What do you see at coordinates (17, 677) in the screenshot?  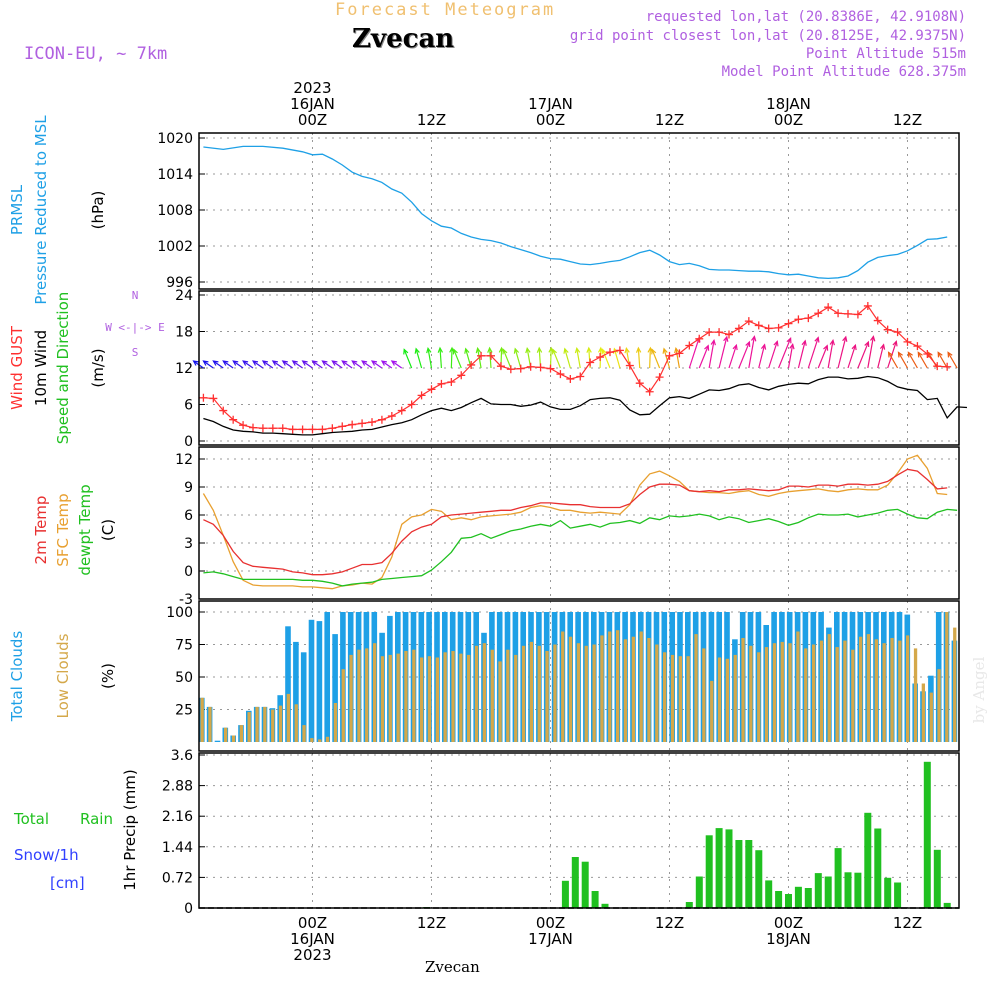 I see `total-clouds-label: Total Clouds` at bounding box center [17, 677].